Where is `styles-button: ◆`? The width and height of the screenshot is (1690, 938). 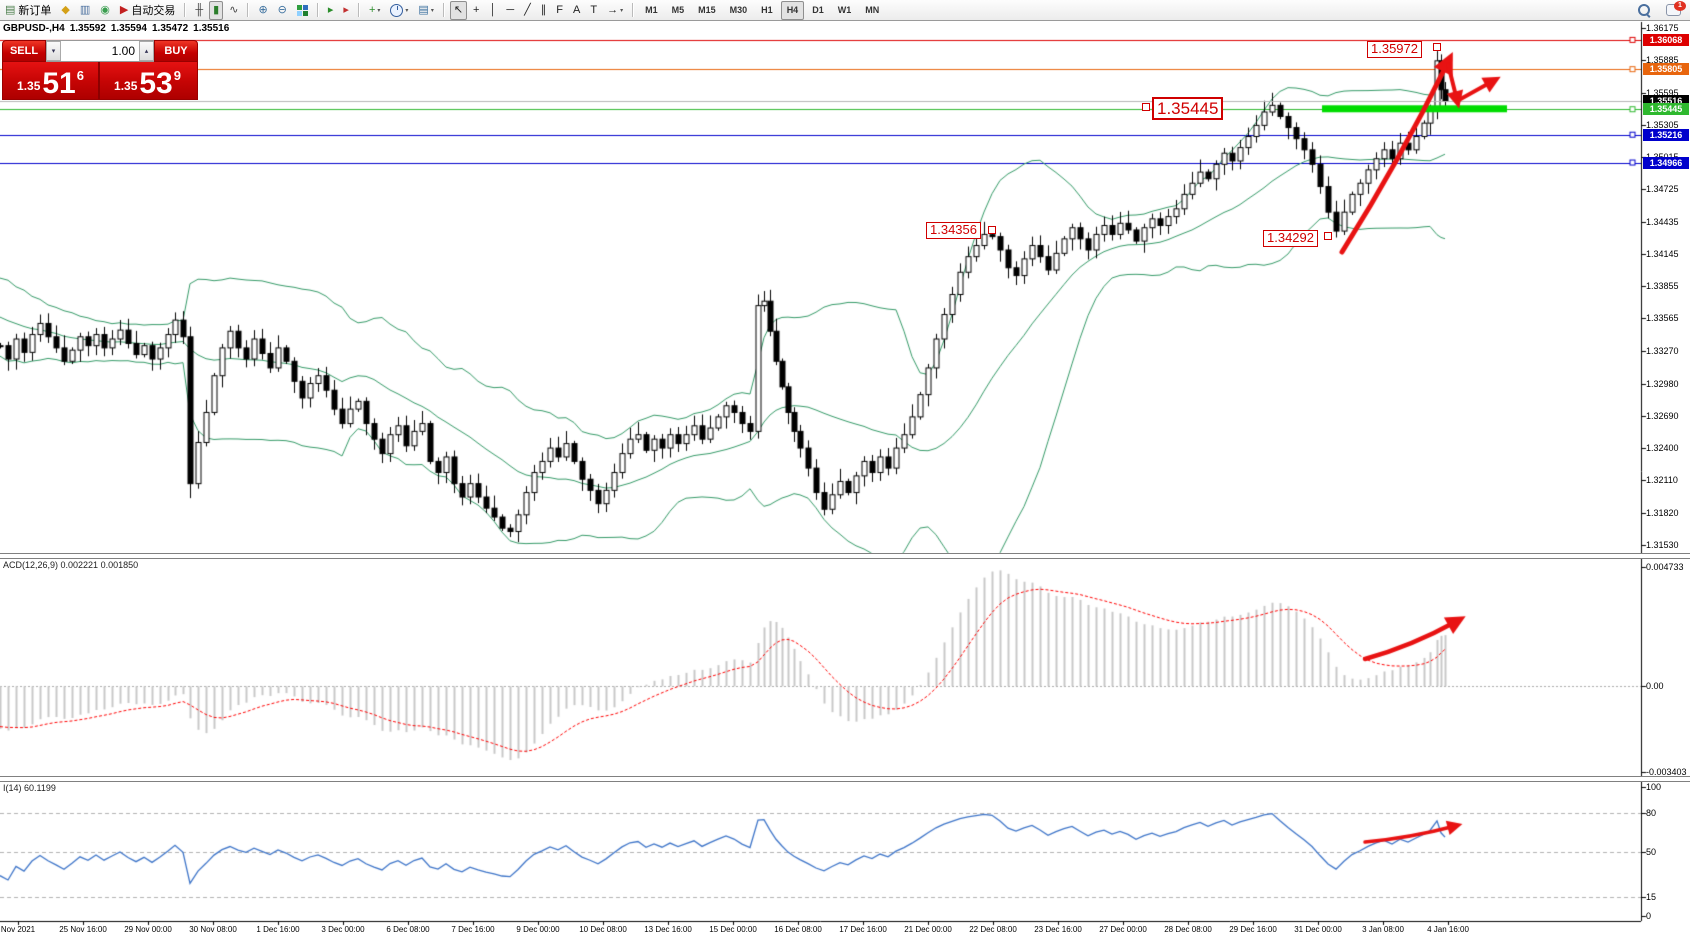 styles-button: ◆ is located at coordinates (65, 10).